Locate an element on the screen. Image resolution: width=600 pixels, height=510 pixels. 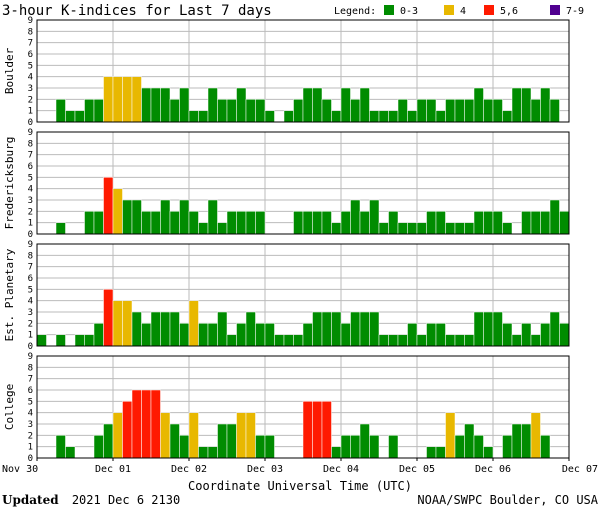
footer-updated-label: Updated is located at coordinates (30, 500).